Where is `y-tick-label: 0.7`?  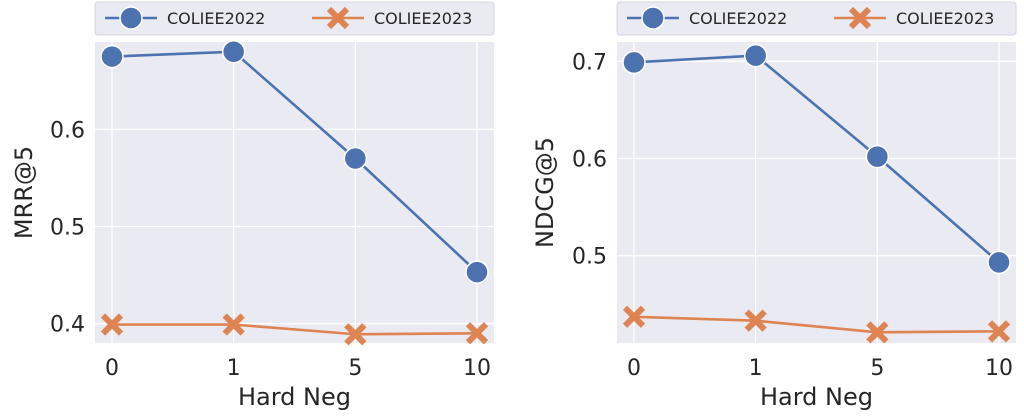 y-tick-label: 0.7 is located at coordinates (589, 62).